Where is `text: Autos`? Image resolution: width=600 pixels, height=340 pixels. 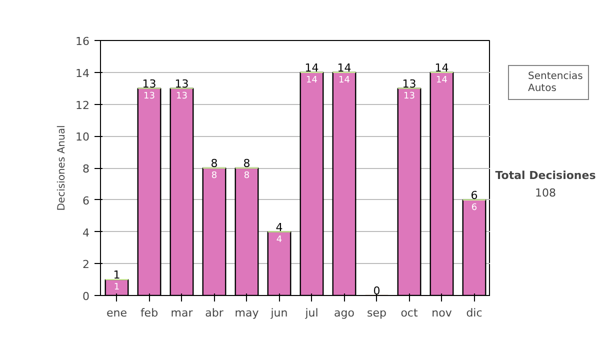 text: Autos is located at coordinates (542, 88).